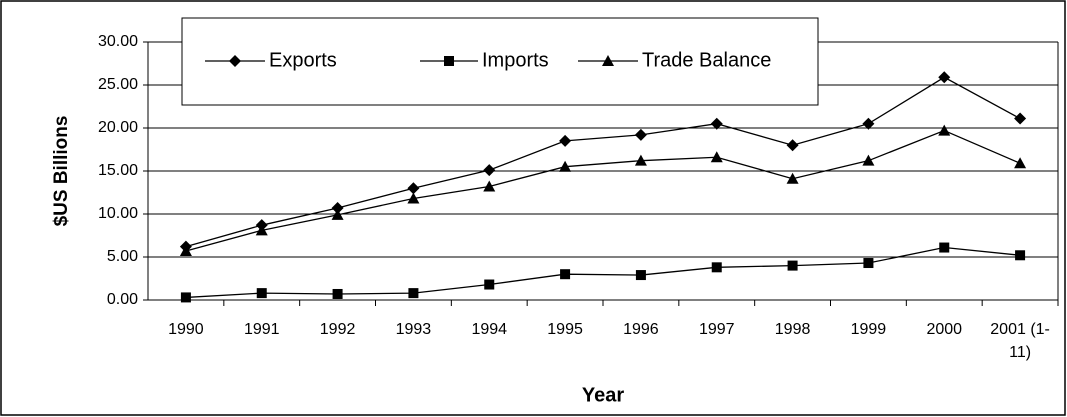 The height and width of the screenshot is (417, 1067). I want to click on x-tick-label: 1994, so click(489, 329).